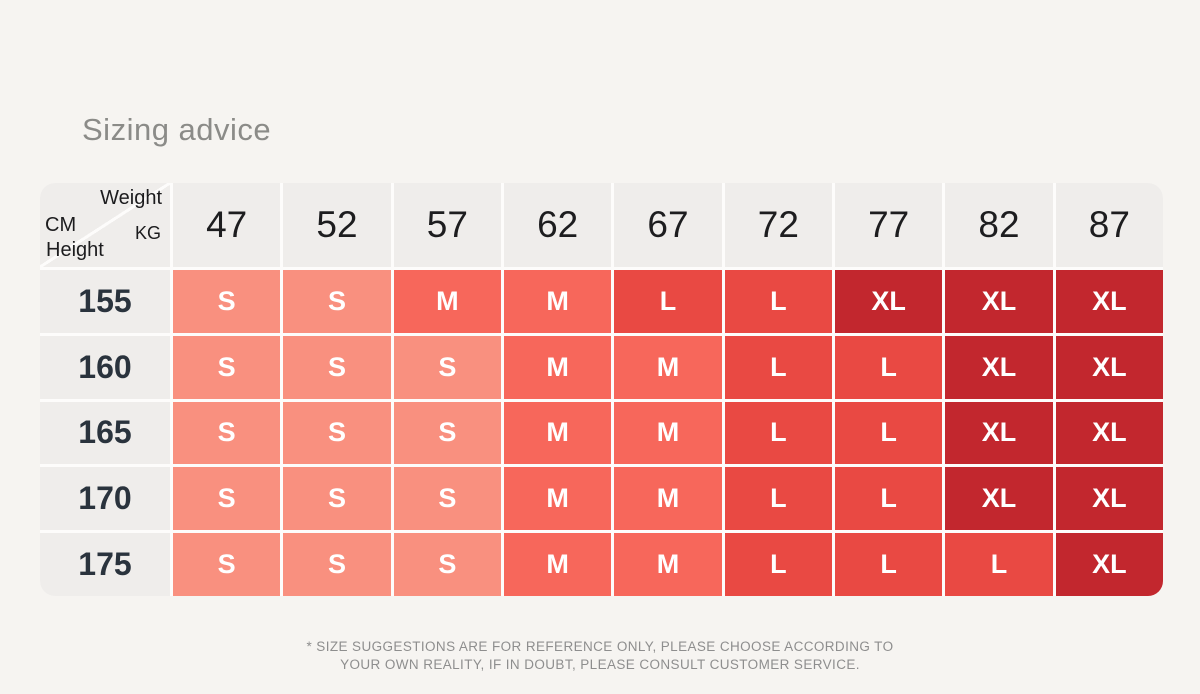 The width and height of the screenshot is (1200, 694). I want to click on weight-header-cell: 82, so click(999, 225).